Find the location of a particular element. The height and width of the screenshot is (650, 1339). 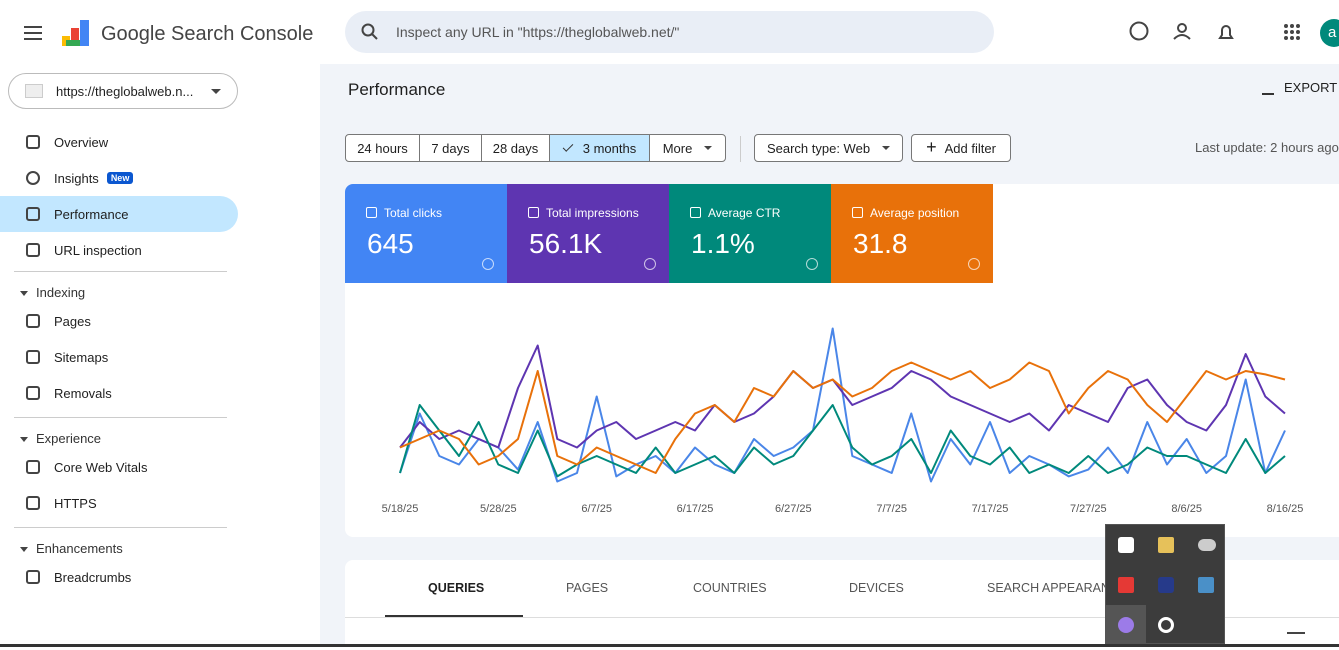

export-button: EXPORT is located at coordinates (1299, 87).